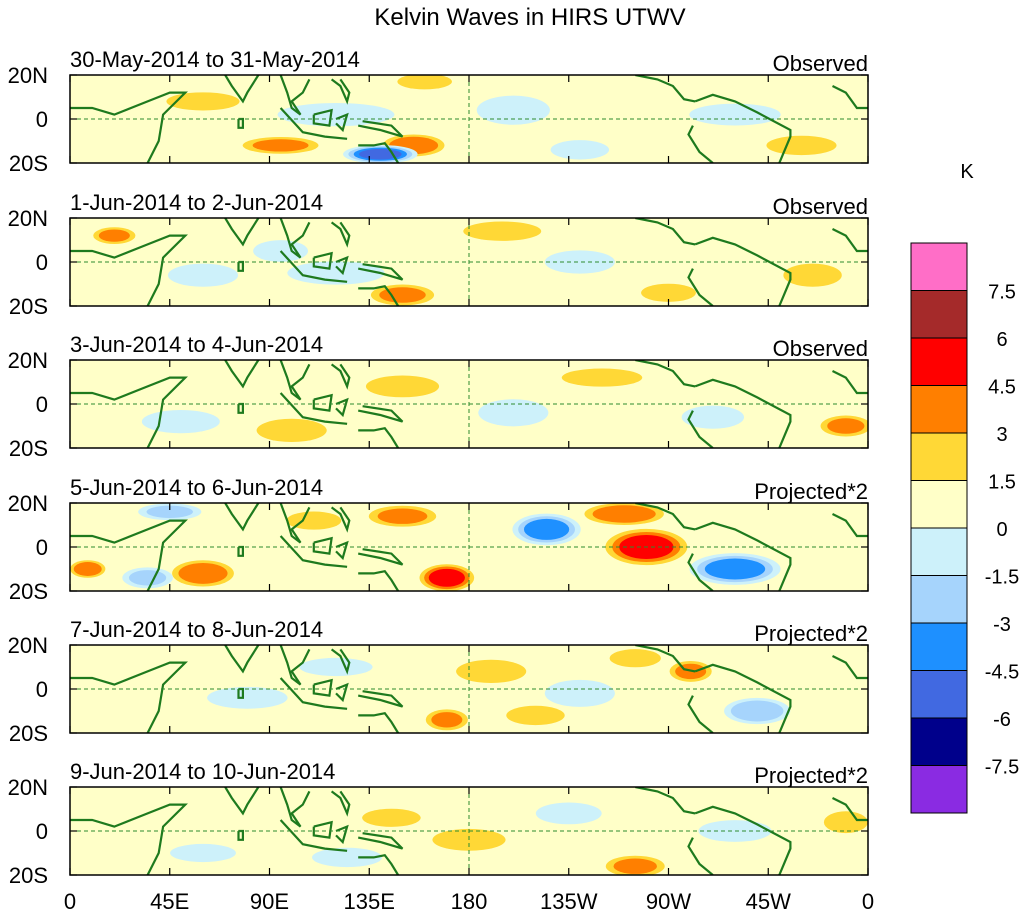 The height and width of the screenshot is (920, 1024). I want to click on colorbar-level-label: 0, so click(1001, 530).